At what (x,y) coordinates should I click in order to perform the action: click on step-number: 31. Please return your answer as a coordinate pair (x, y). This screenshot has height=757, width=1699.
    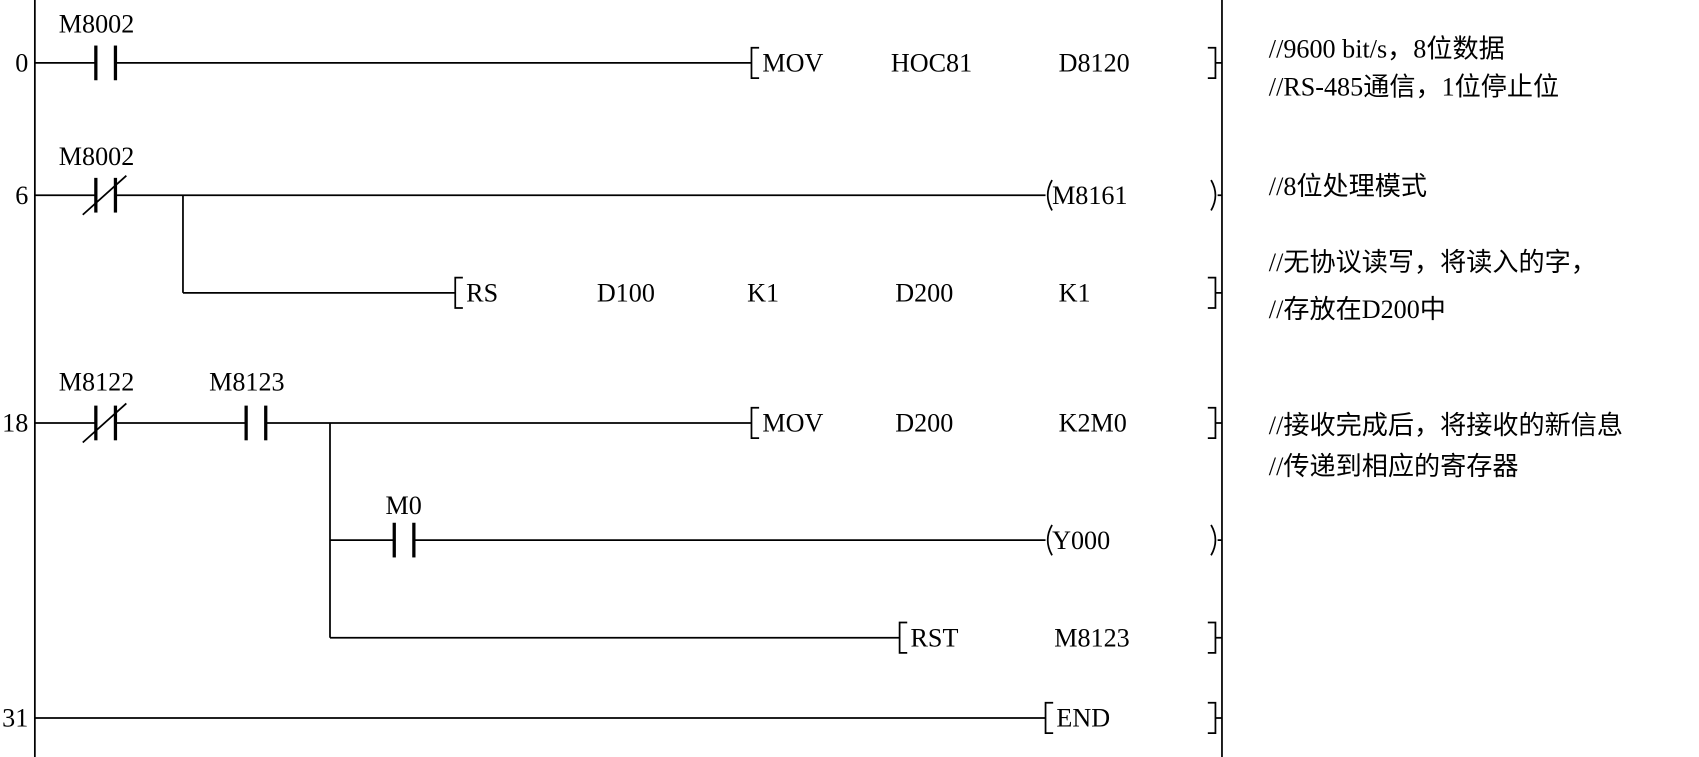
    Looking at the image, I should click on (15, 718).